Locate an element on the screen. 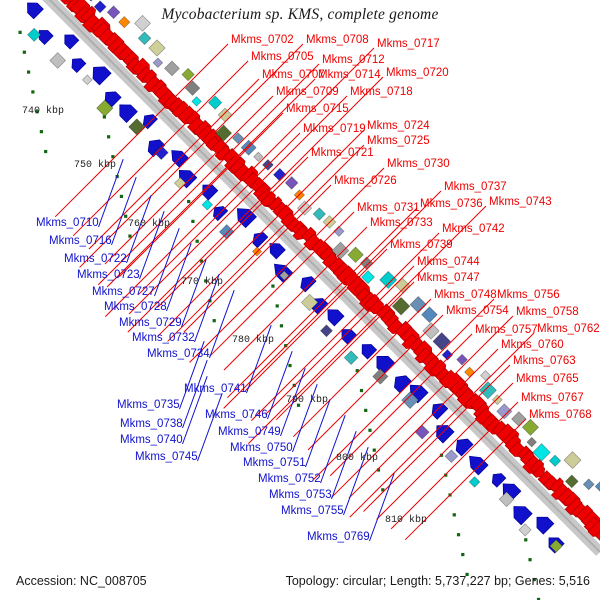 The image size is (600, 600). gene-label-forward: Mkms_0719 is located at coordinates (334, 129).